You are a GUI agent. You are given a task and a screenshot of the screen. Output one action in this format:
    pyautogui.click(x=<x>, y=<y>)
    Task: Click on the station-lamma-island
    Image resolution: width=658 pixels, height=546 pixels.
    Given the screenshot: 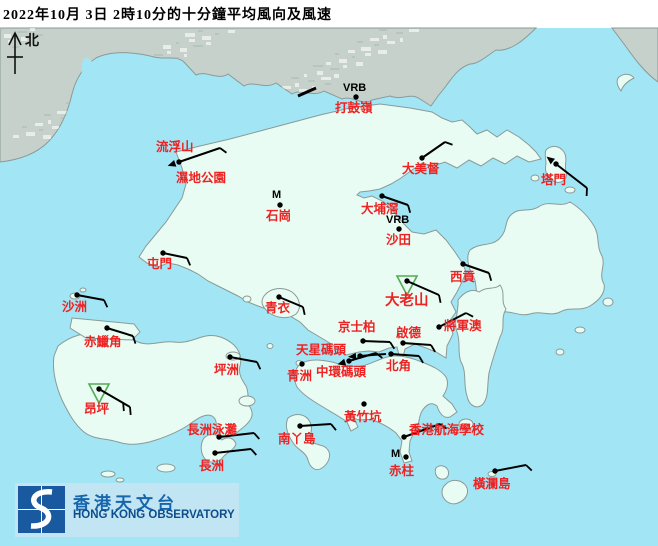 What is the action you would take?
    pyautogui.click(x=317, y=427)
    